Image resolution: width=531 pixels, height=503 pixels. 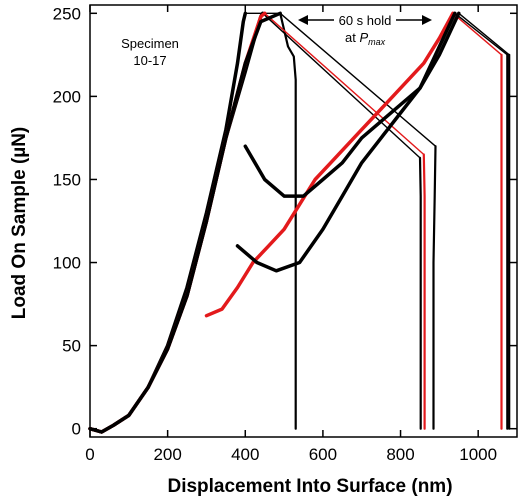 What do you see at coordinates (400, 454) in the screenshot?
I see `x-tick-label-4: 800` at bounding box center [400, 454].